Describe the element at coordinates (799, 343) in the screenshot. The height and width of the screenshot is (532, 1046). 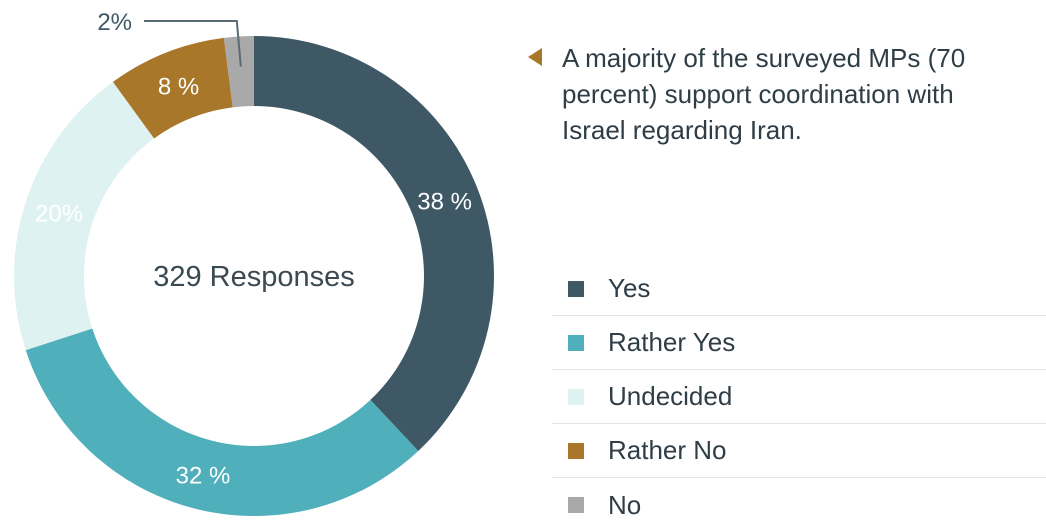
I see `legend-item-rather-yes: Rather Yes` at that location.